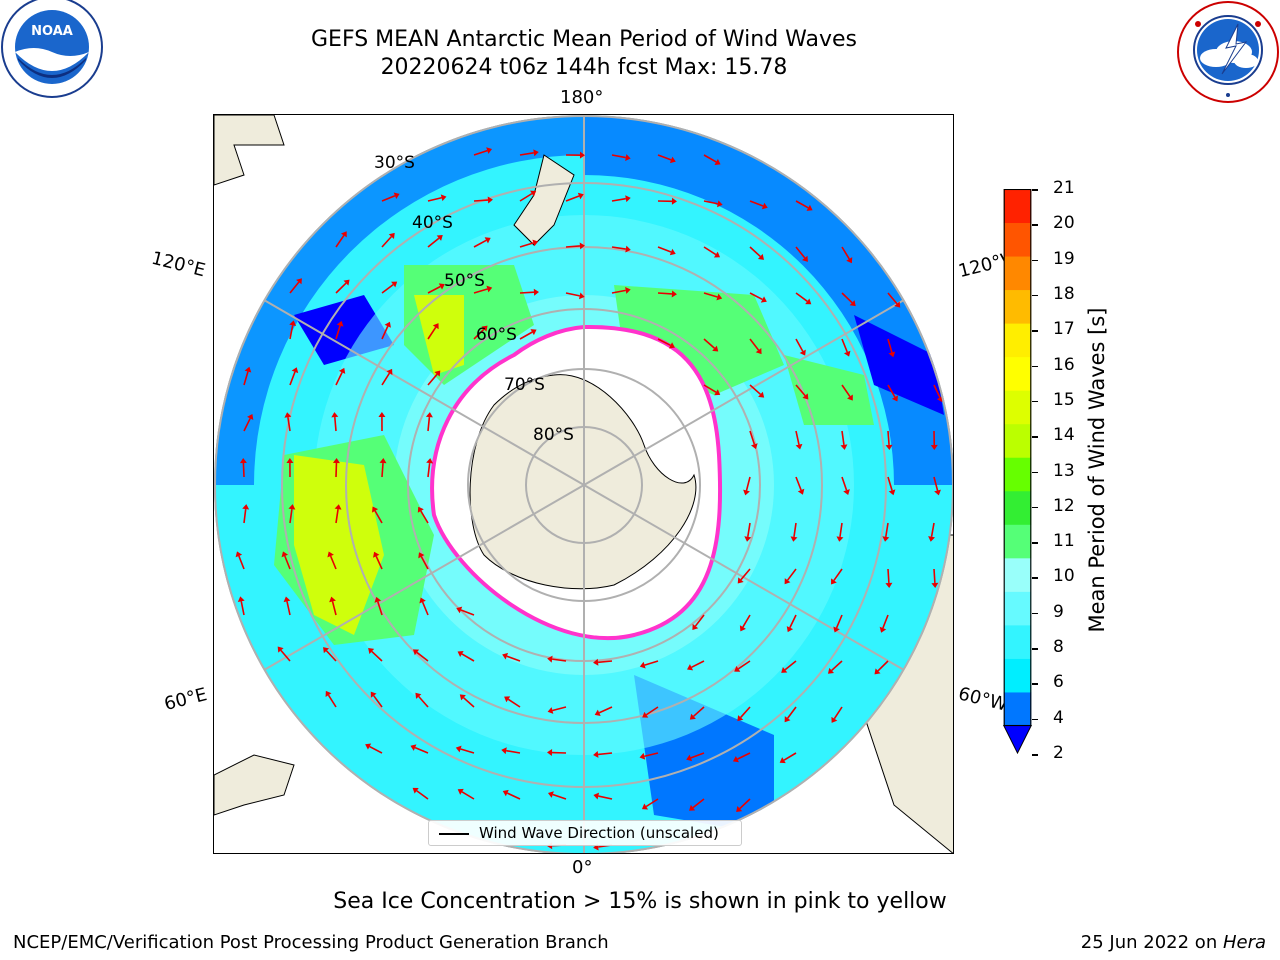 The height and width of the screenshot is (960, 1280). Describe the element at coordinates (1064, 329) in the screenshot. I see `colorbar-tick-label: 17` at that location.